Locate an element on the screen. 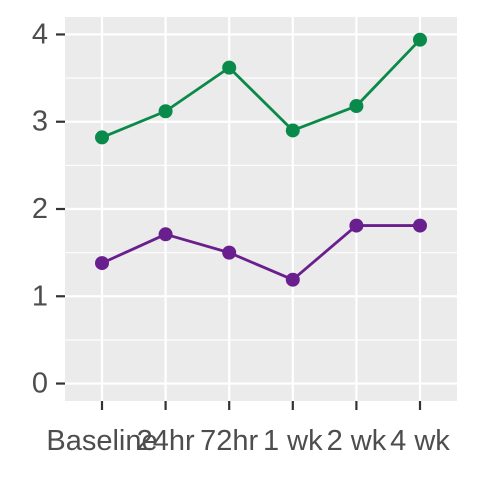 The width and height of the screenshot is (480, 480). y-tick-label: 3 is located at coordinates (40, 122).